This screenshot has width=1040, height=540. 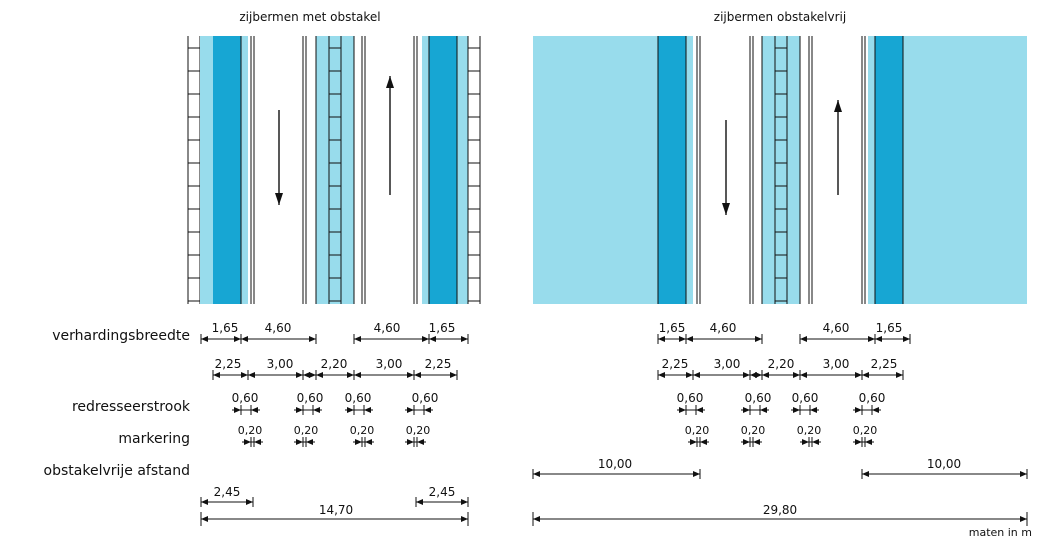 I want to click on row-label-markering: markering, so click(x=154, y=439).